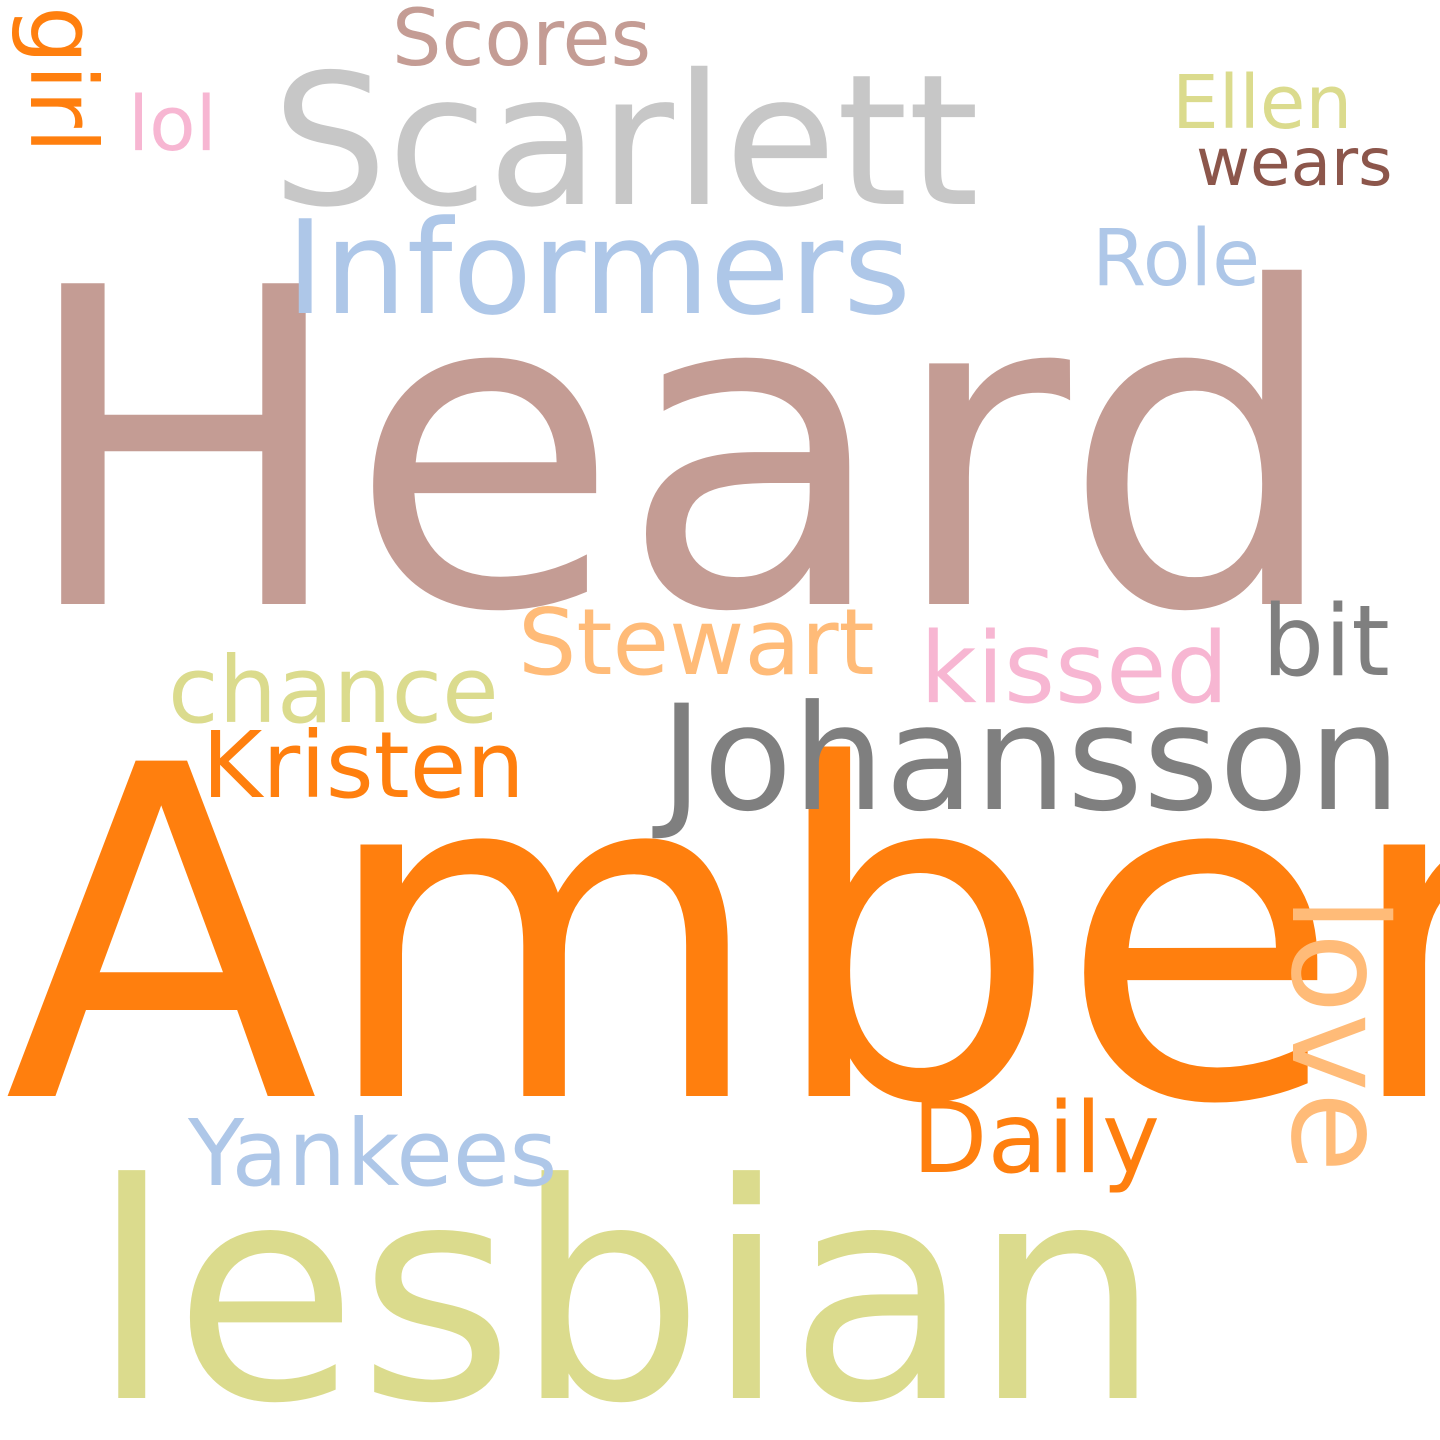 This screenshot has width=1440, height=1440. I want to click on word-kissed: kissed, so click(1074, 669).